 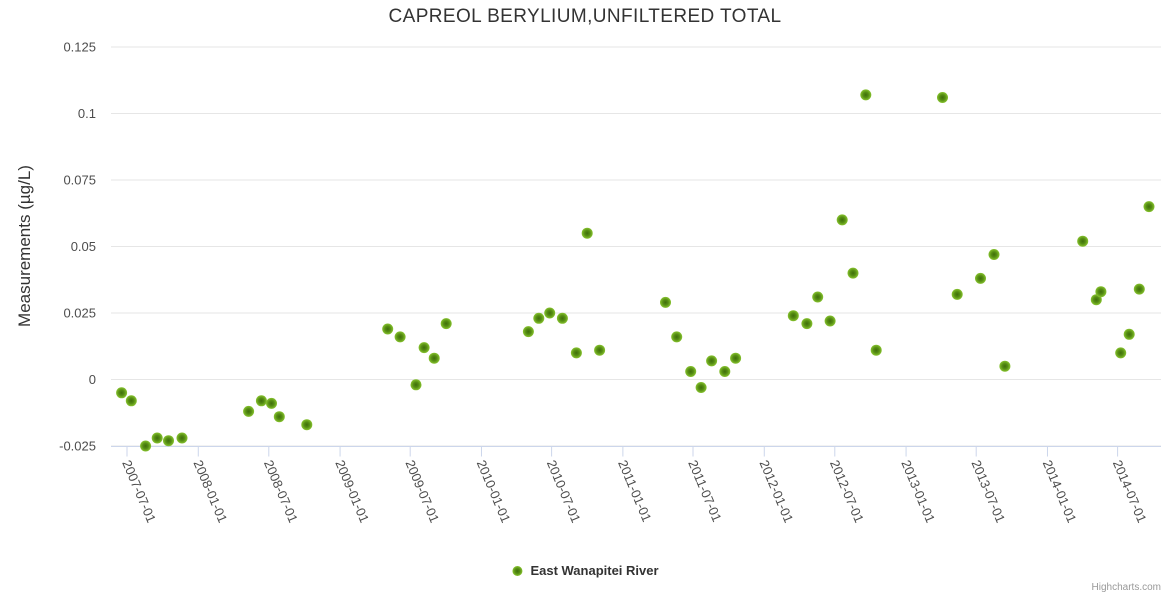 I want to click on y-axis-tick-label: 0, so click(x=92, y=379).